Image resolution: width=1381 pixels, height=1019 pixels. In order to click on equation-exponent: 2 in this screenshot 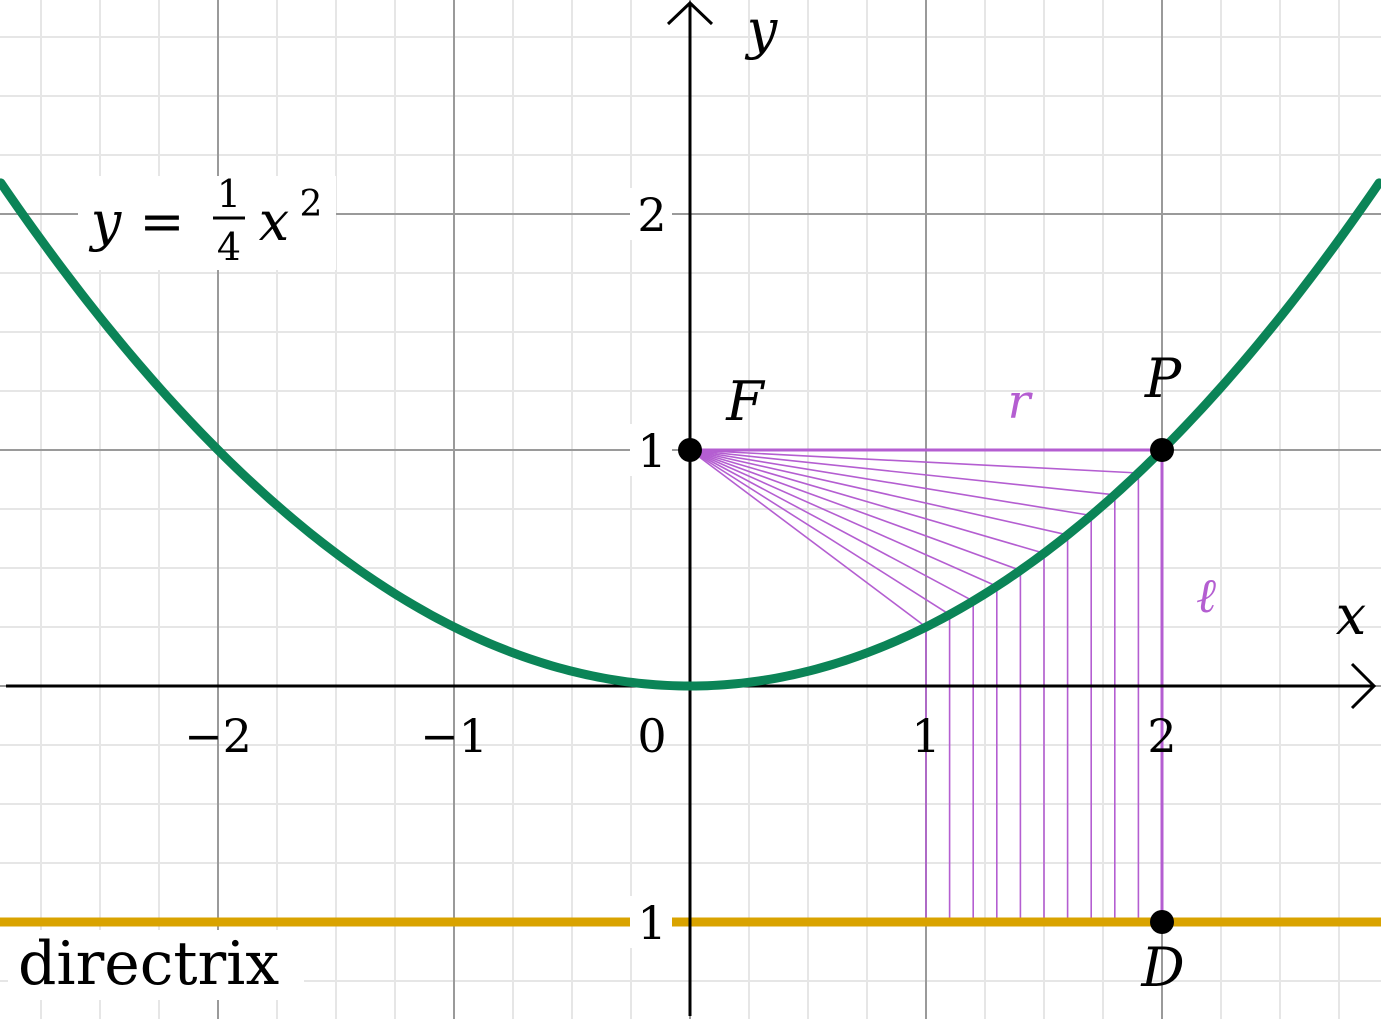, I will do `click(311, 204)`.